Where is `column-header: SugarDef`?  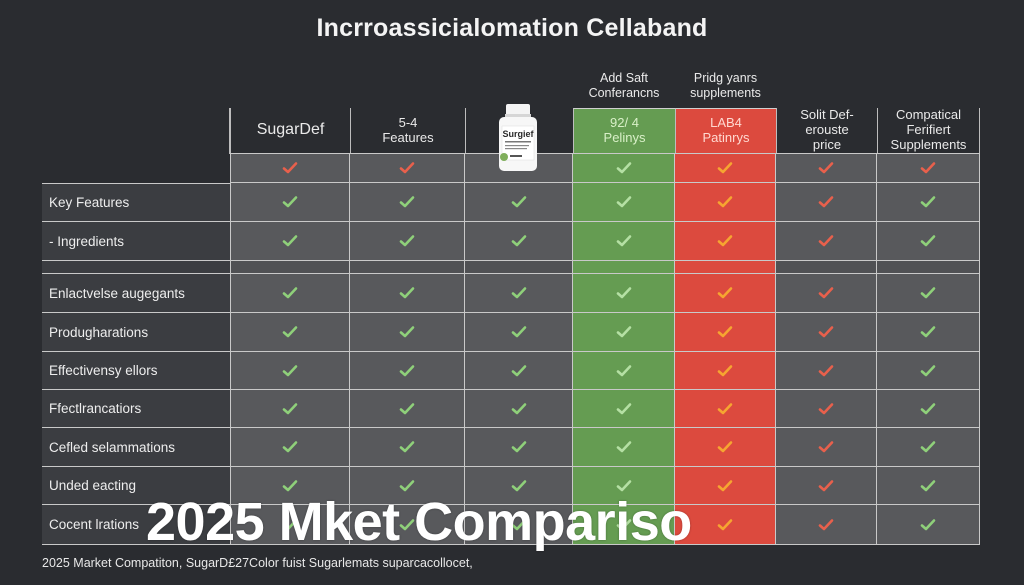 column-header: SugarDef is located at coordinates (290, 130).